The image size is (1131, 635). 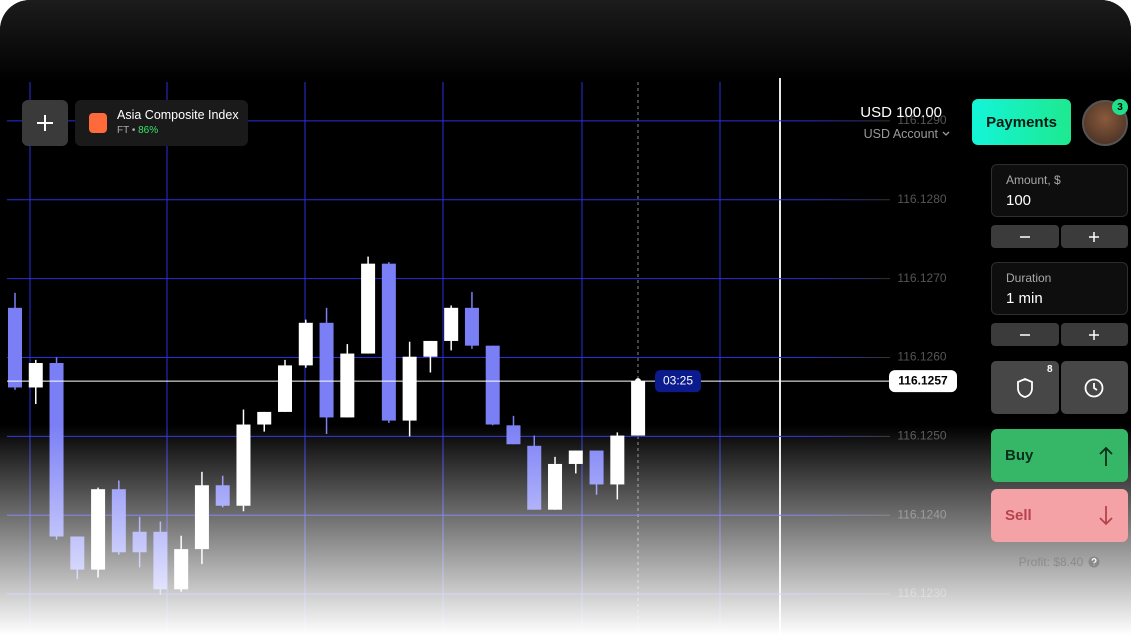 I want to click on duration-stepper, so click(x=1059, y=334).